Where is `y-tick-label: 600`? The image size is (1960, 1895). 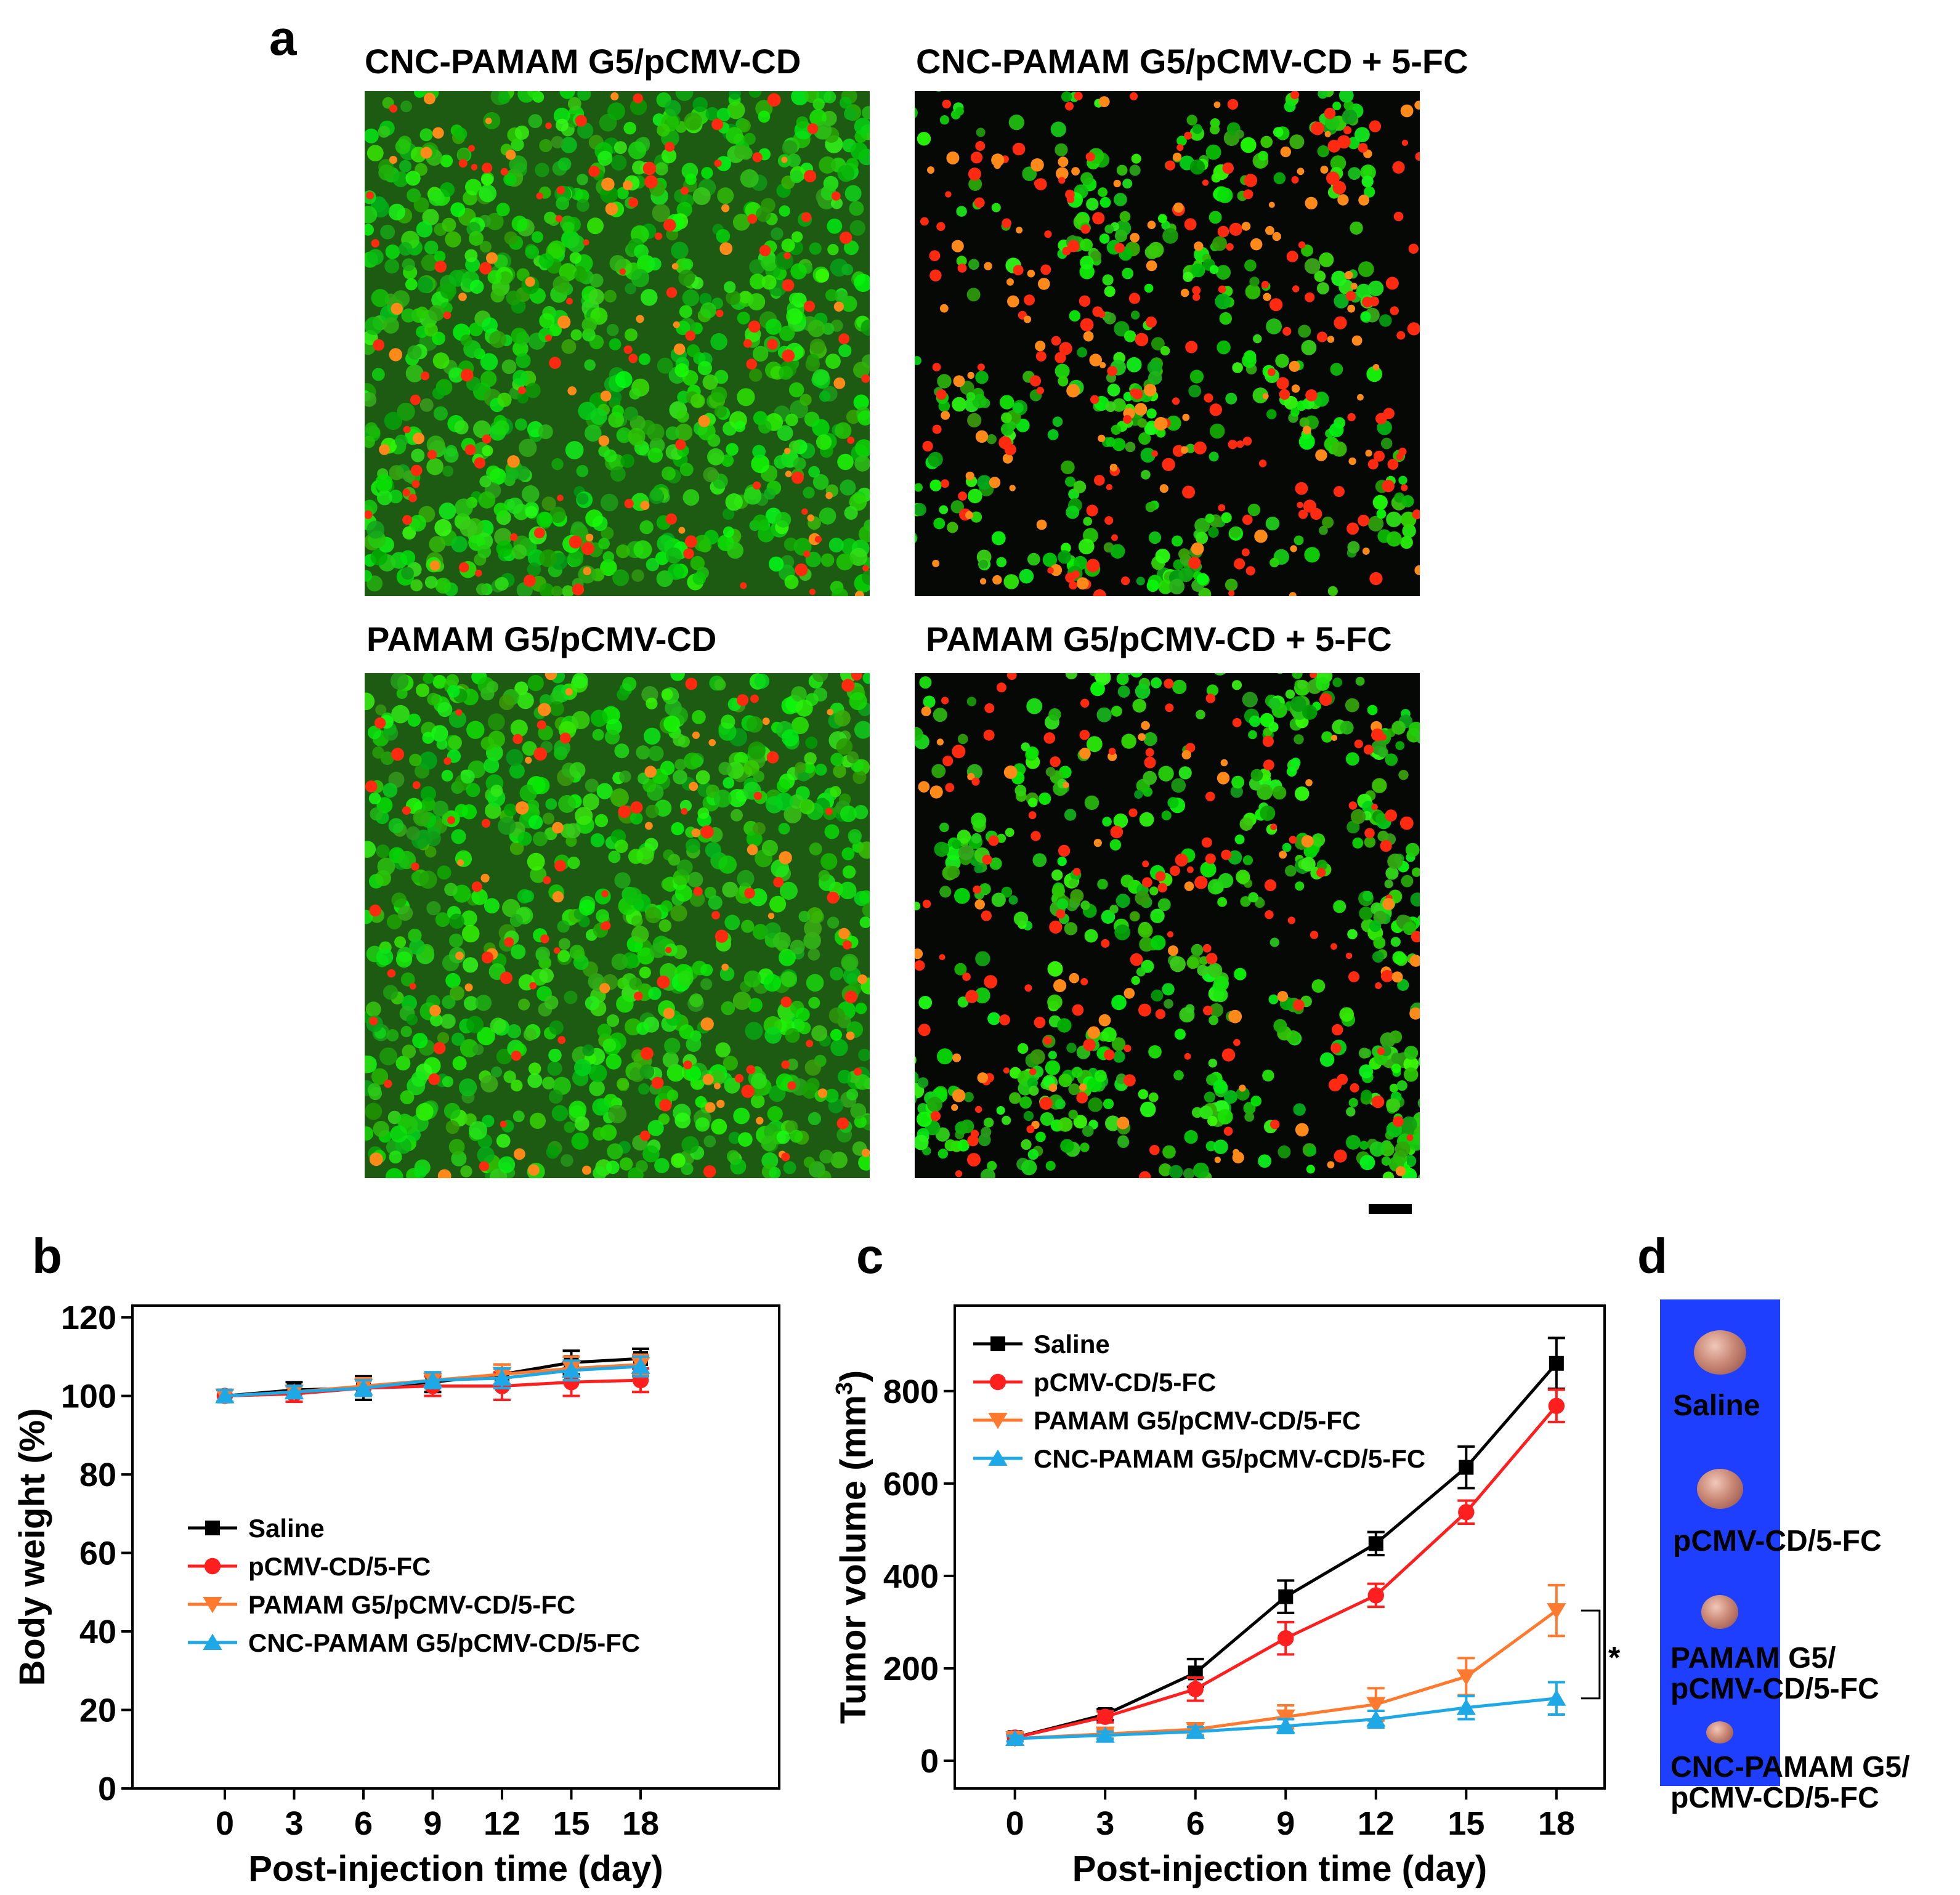 y-tick-label: 600 is located at coordinates (911, 1484).